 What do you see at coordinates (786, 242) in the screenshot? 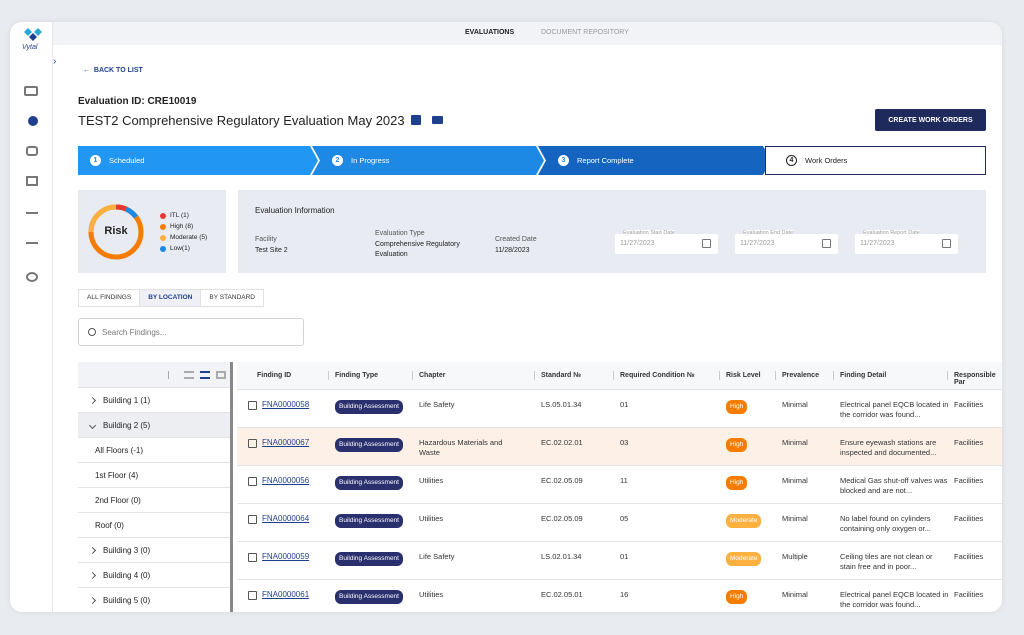
I see `date-field: Evaluation End Date 11/27/2023` at bounding box center [786, 242].